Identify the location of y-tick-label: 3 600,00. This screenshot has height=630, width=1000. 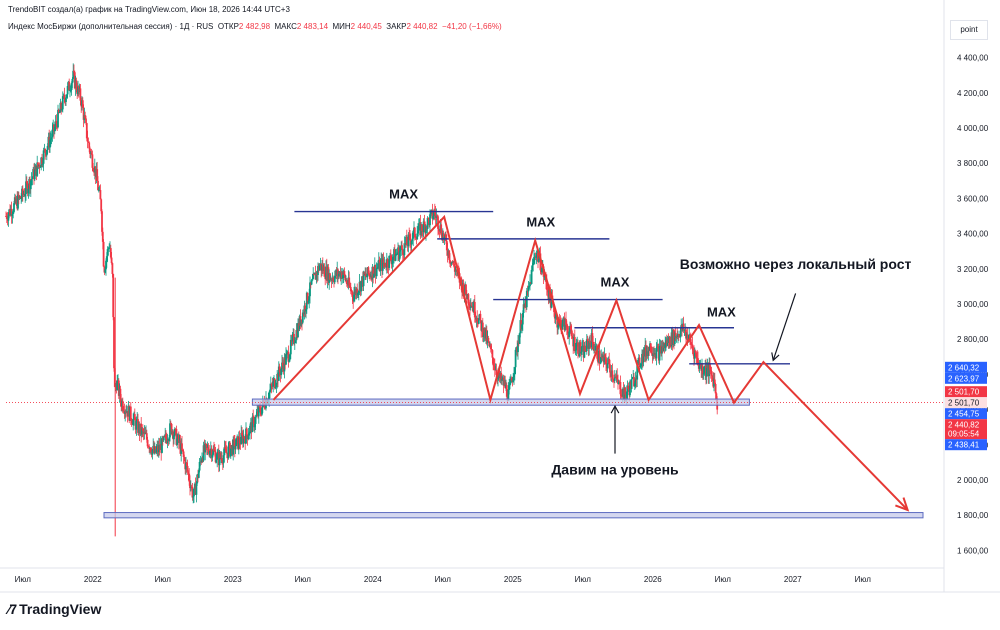
(973, 198).